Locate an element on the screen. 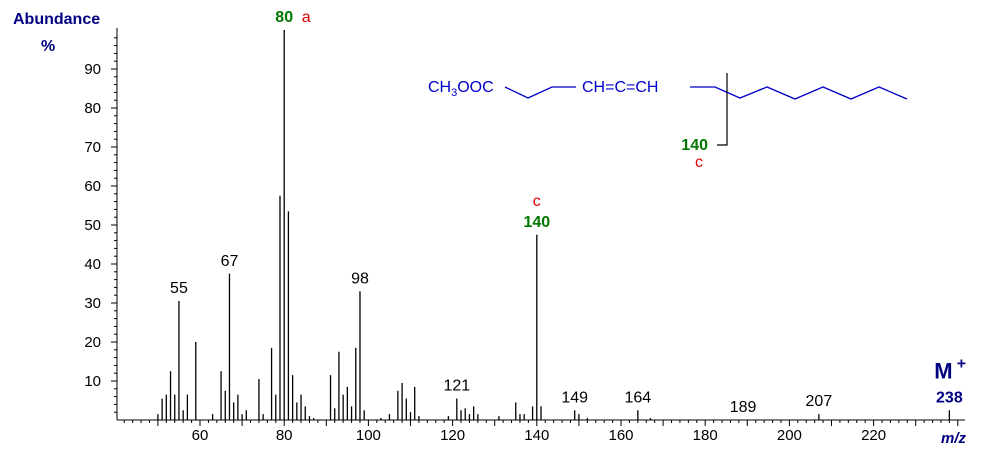 This screenshot has height=451, width=982. x-tick-label: 220 is located at coordinates (873, 435).